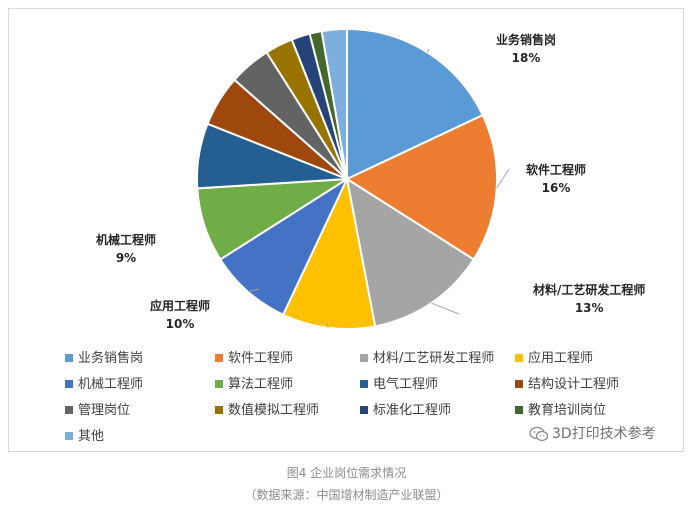  I want to click on leader-line-应用工程师, so click(327, 325).